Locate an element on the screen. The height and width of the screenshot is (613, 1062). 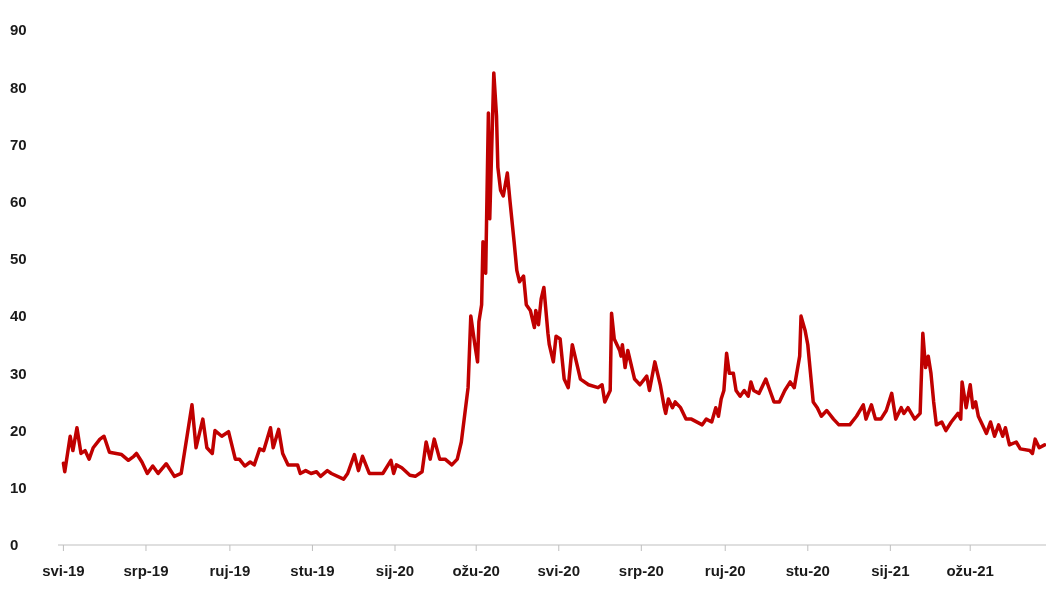
x-tick-label: srp-19 is located at coordinates (146, 570).